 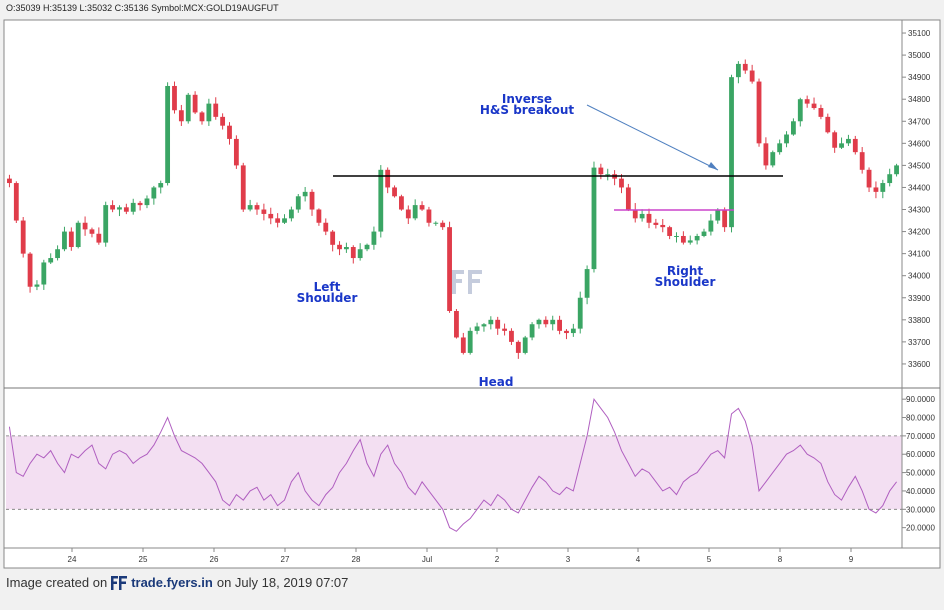 I want to click on breakout-arrow, so click(x=652, y=137).